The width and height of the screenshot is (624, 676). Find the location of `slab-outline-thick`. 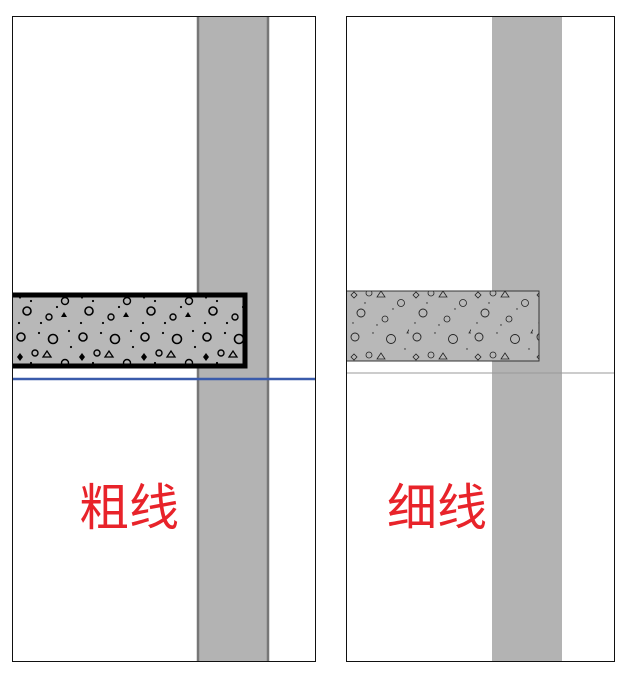

slab-outline-thick is located at coordinates (130, 330).